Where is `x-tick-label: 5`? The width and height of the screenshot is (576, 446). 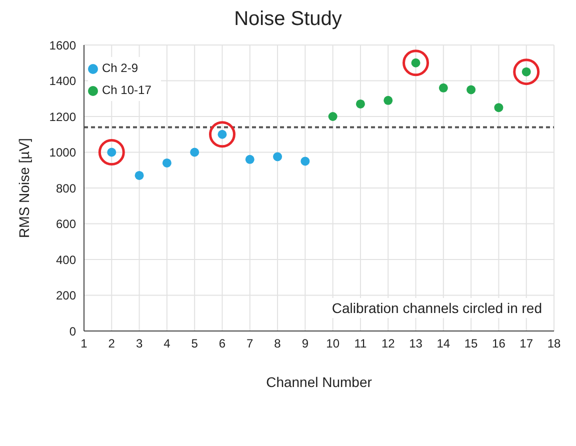
x-tick-label: 5 is located at coordinates (194, 343).